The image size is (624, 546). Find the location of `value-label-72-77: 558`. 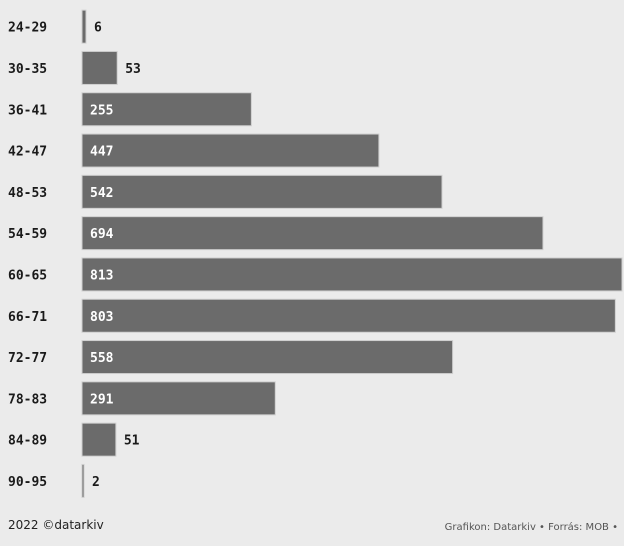

value-label-72-77: 558 is located at coordinates (102, 358).